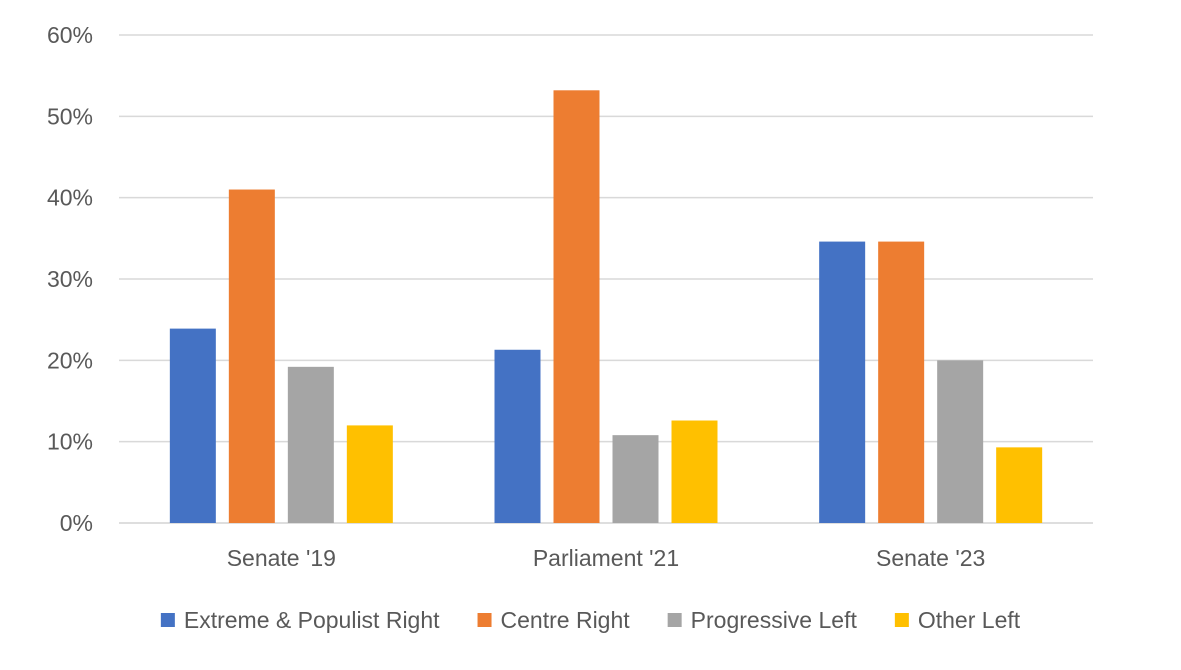  I want to click on y-tick-label: 0%, so click(76, 523).